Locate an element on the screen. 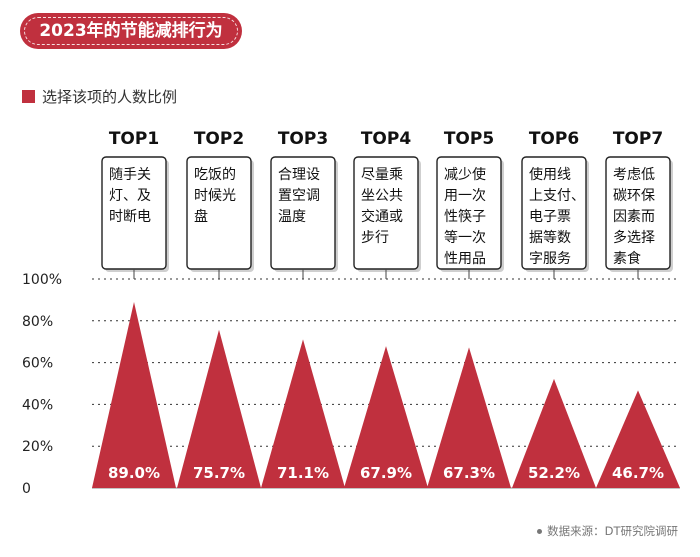 Image resolution: width=700 pixels, height=557 pixels. rank-label: TOP5 is located at coordinates (469, 139).